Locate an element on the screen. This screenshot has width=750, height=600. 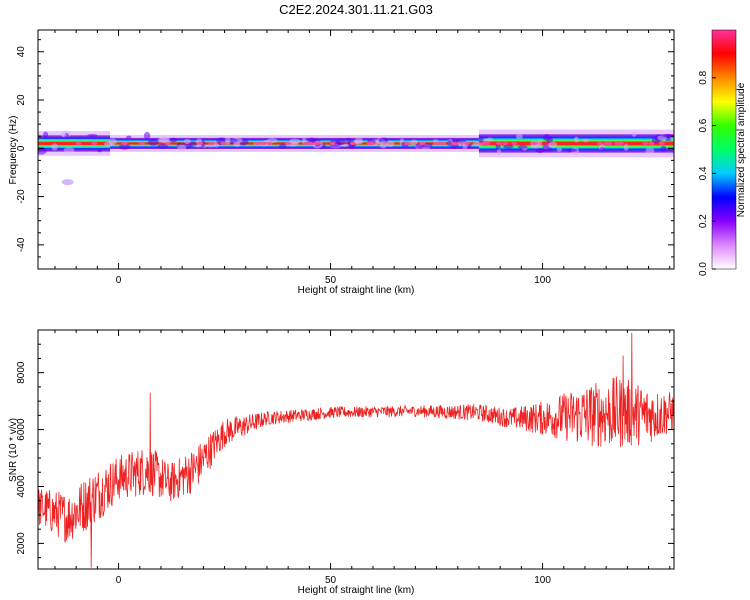
snr-xtick-label: 0 is located at coordinates (119, 580).